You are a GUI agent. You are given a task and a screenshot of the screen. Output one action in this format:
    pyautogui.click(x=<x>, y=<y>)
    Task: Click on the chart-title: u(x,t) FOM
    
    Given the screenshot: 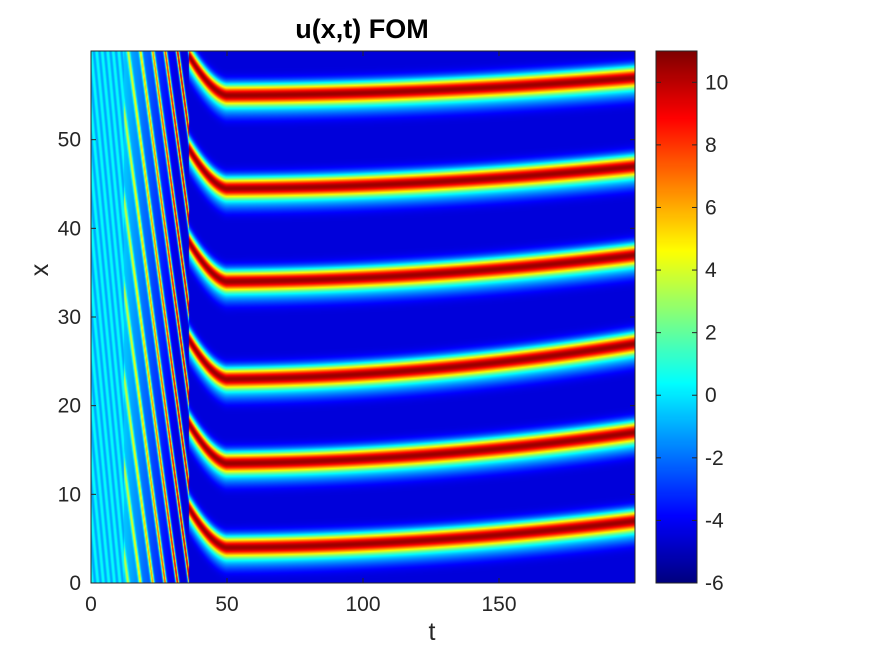 What is the action you would take?
    pyautogui.click(x=361, y=29)
    